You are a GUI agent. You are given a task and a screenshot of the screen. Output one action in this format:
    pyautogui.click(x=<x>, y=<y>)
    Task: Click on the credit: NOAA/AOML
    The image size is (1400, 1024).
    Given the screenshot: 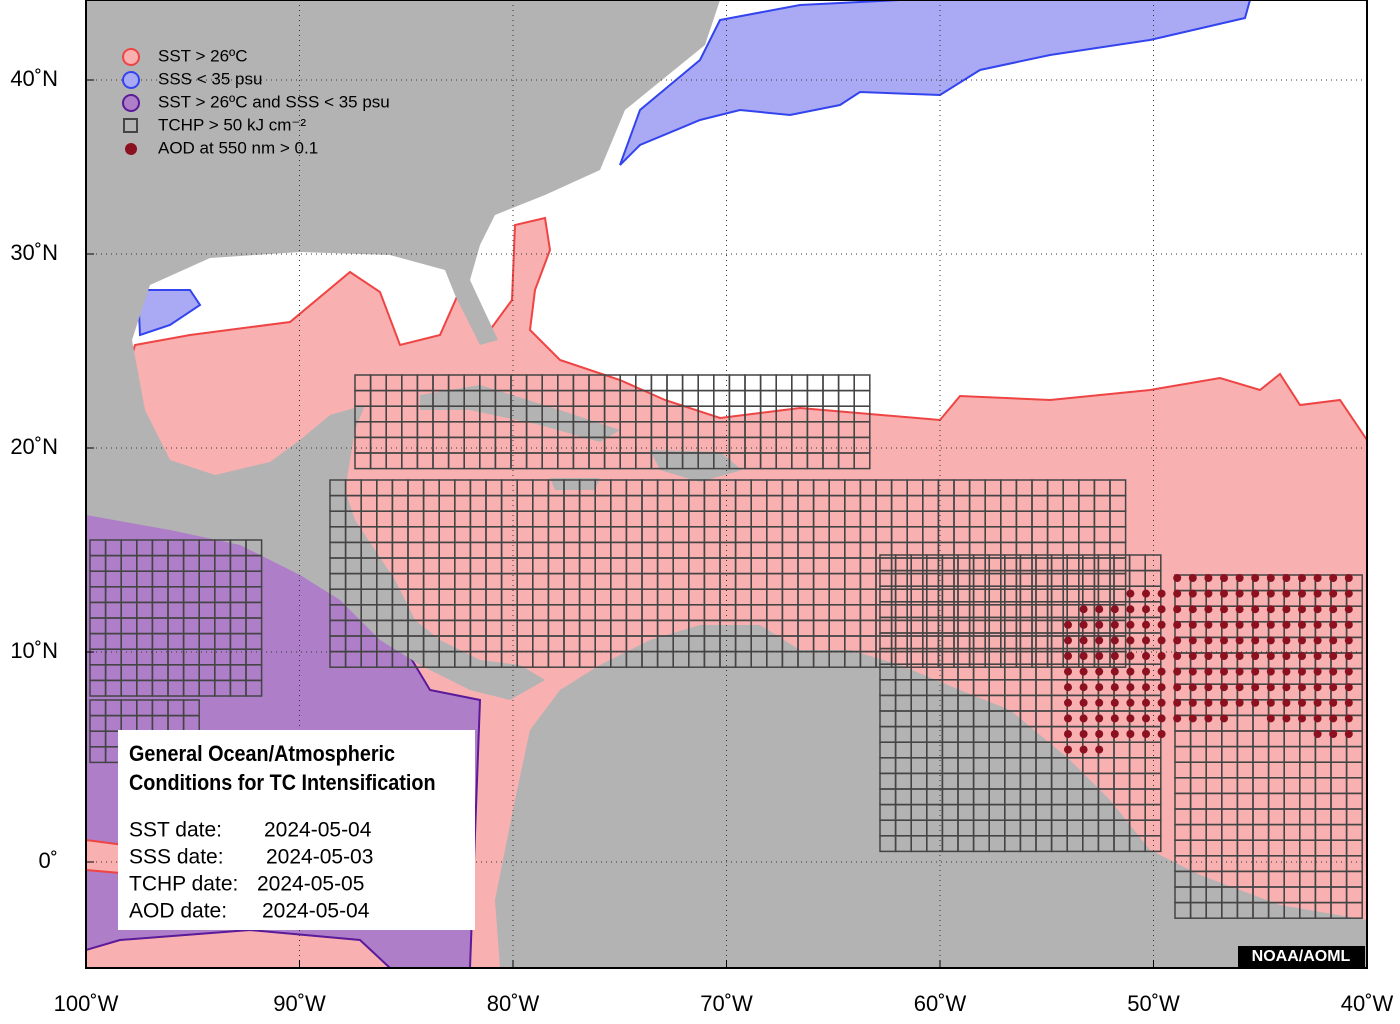 What is the action you would take?
    pyautogui.click(x=1301, y=956)
    